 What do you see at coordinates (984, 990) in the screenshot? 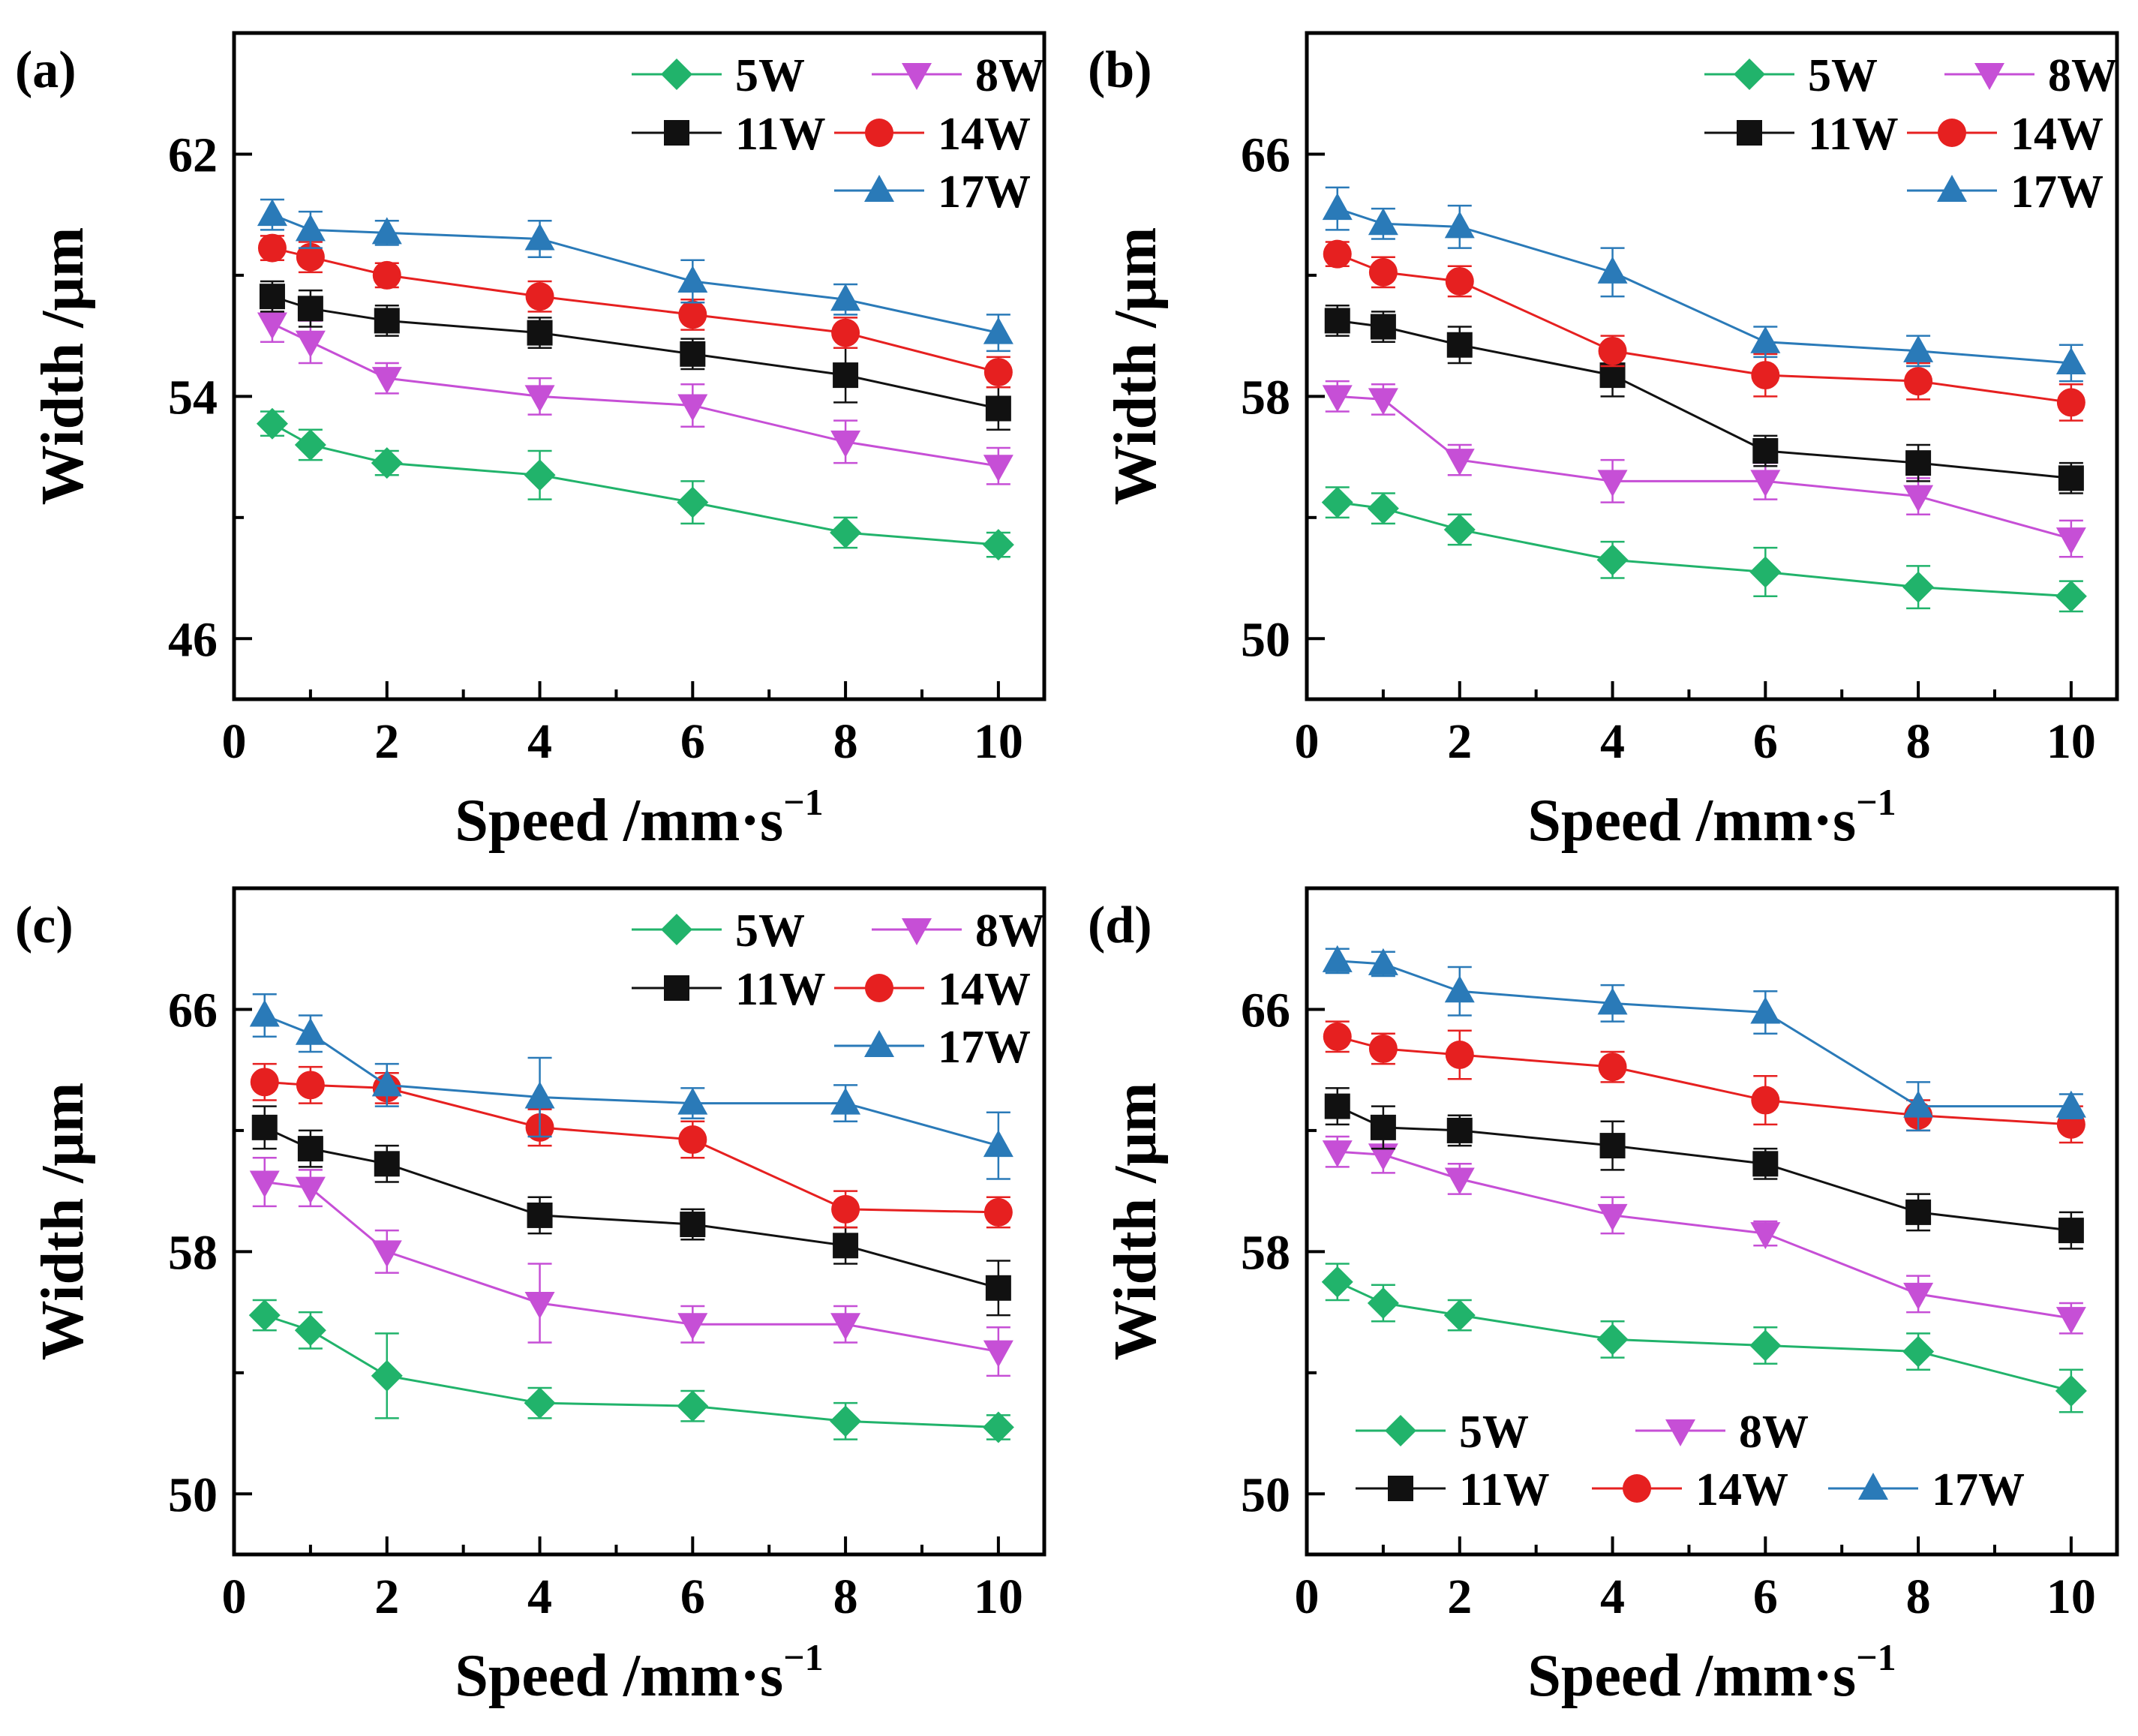
I see `legend-label: 14W` at bounding box center [984, 990].